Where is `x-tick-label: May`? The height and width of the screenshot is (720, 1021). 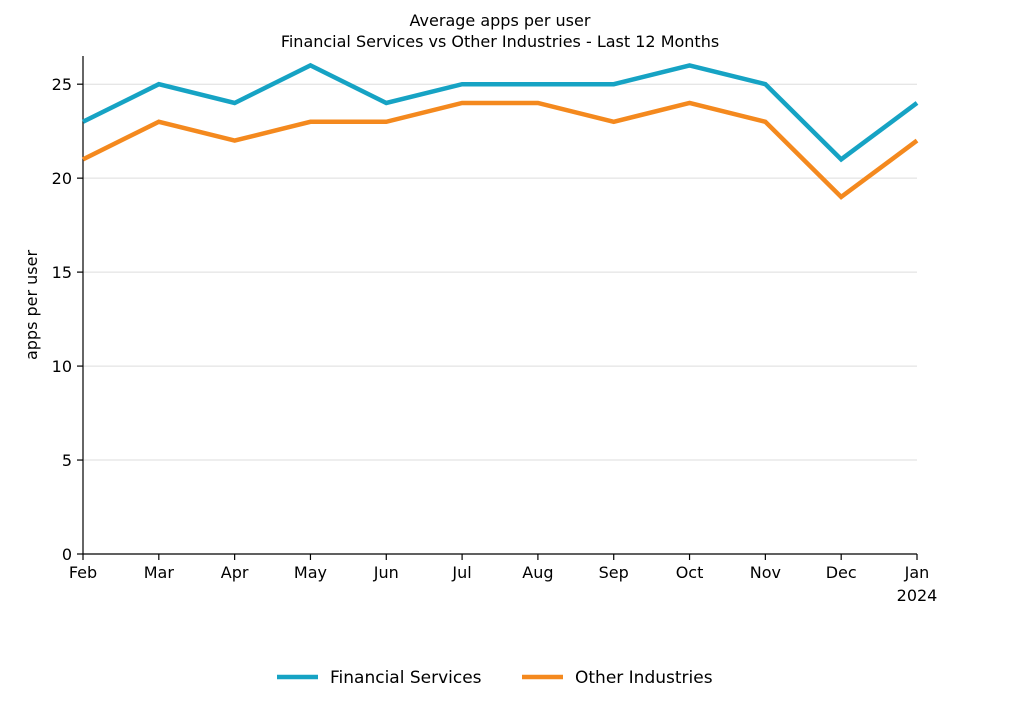
x-tick-label: May is located at coordinates (310, 572).